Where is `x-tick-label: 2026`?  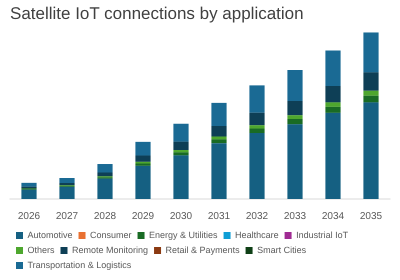 x-tick-label: 2026 is located at coordinates (29, 216).